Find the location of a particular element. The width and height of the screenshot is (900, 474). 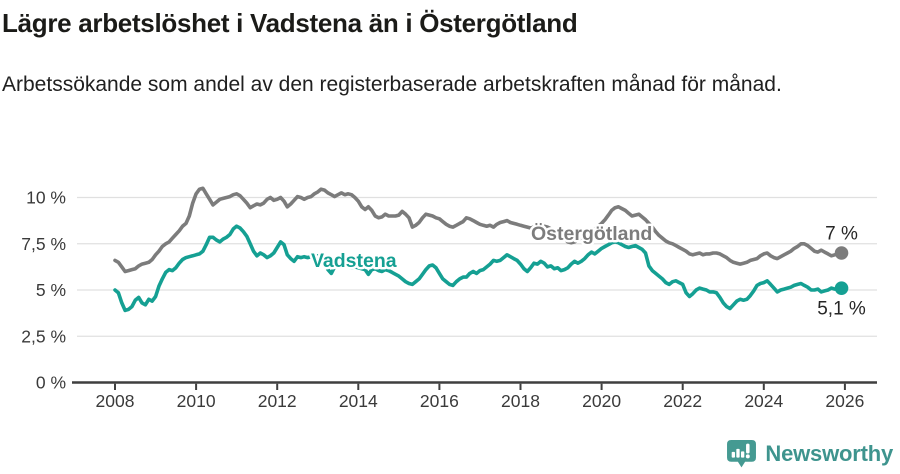

x-axis-tick-label: 2008 is located at coordinates (115, 401).